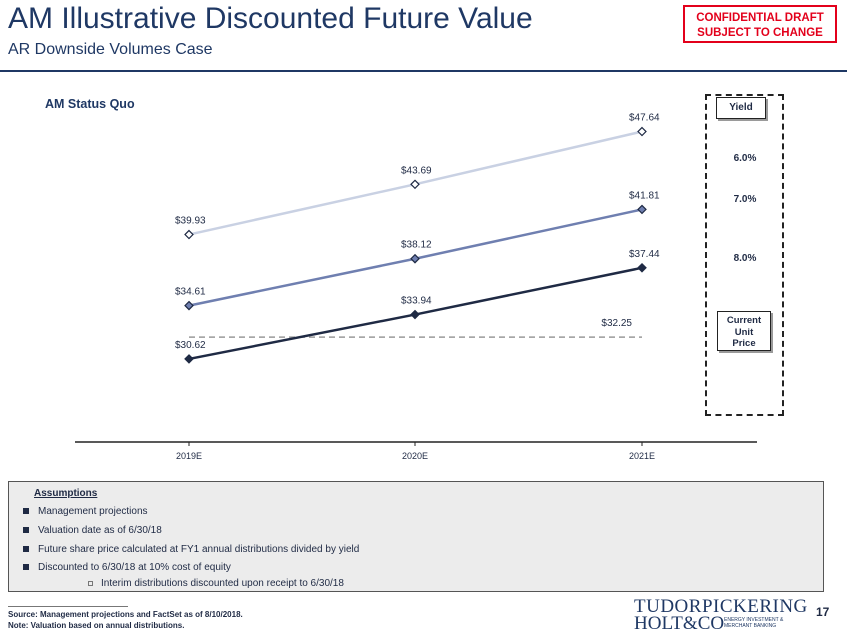  Describe the element at coordinates (66, 493) in the screenshot. I see `assumptions-title: Assumptions` at that location.